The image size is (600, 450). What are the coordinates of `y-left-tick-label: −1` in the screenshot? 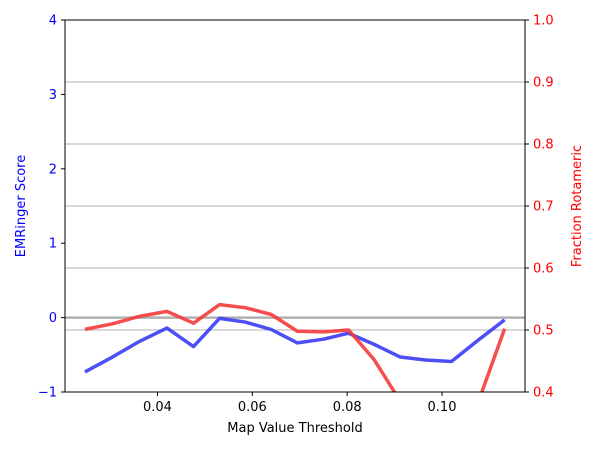 It's located at (47, 393).